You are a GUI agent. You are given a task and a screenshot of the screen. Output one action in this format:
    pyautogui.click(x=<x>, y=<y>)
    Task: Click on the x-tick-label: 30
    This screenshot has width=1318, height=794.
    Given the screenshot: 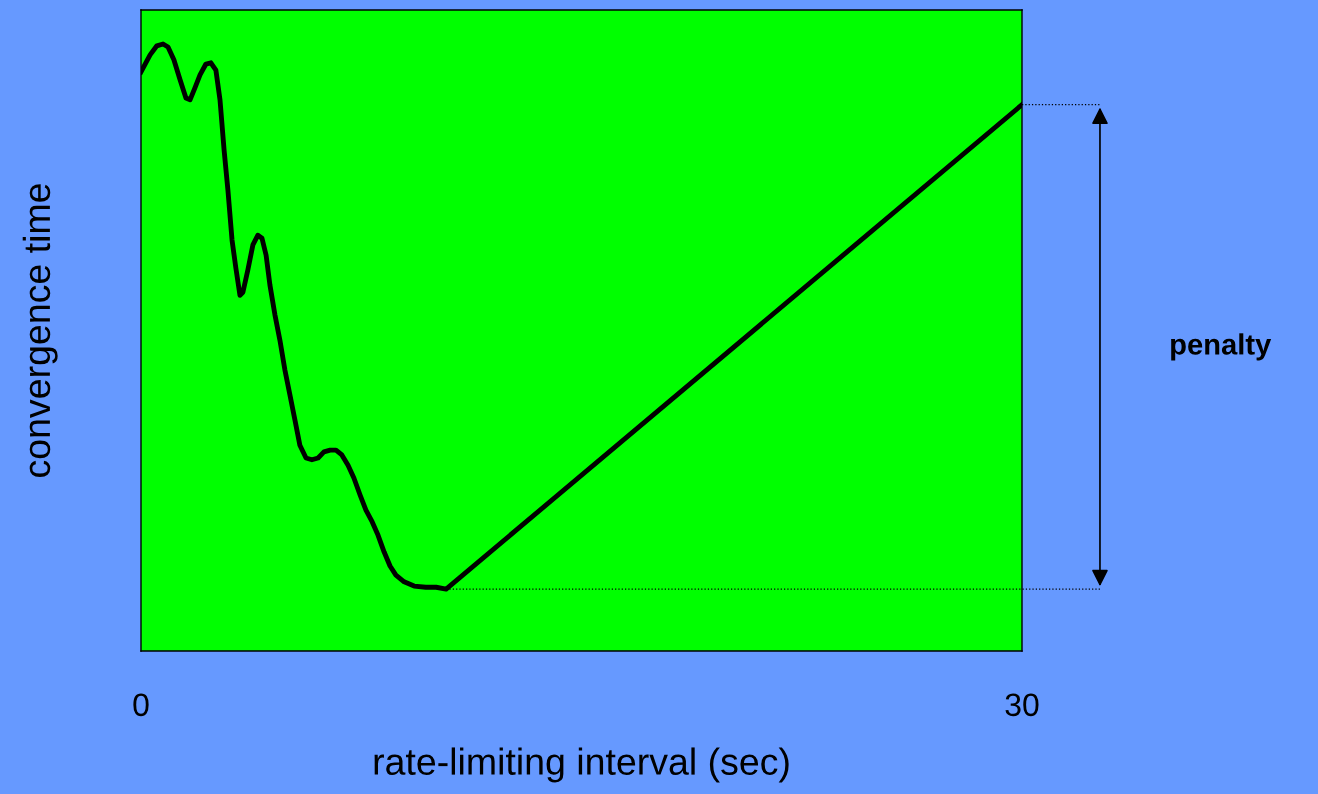 What is the action you would take?
    pyautogui.click(x=1022, y=705)
    